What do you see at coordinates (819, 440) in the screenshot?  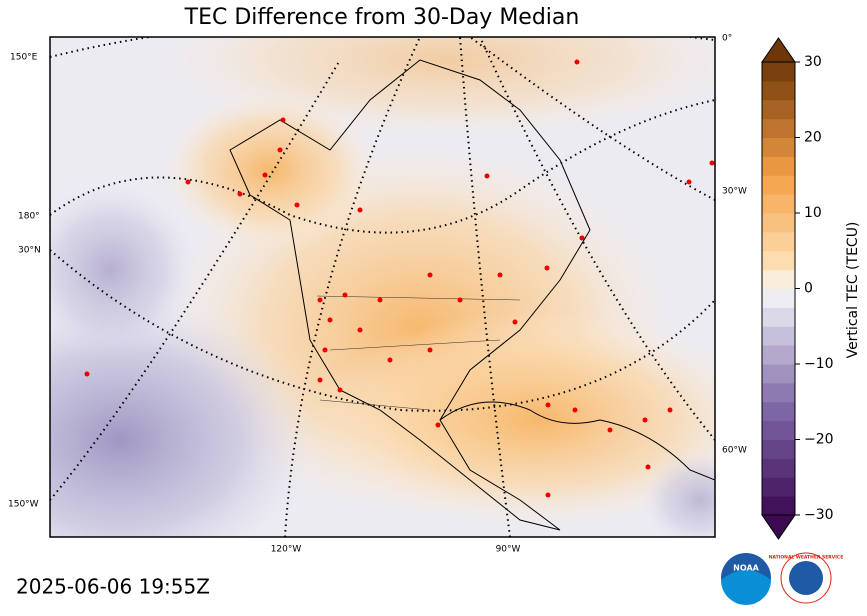 I see `colorbar-tick-label: −20` at bounding box center [819, 440].